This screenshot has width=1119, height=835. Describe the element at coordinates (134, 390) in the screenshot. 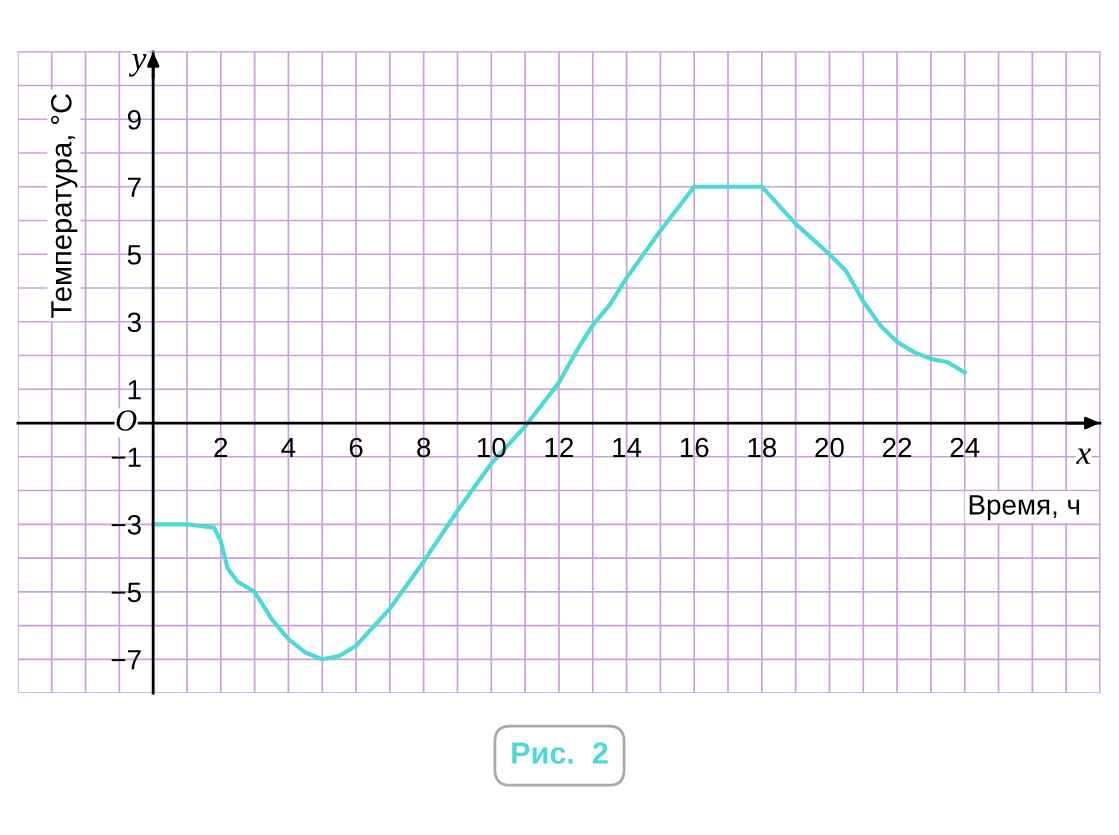

I see `y-tick-label: 1` at that location.